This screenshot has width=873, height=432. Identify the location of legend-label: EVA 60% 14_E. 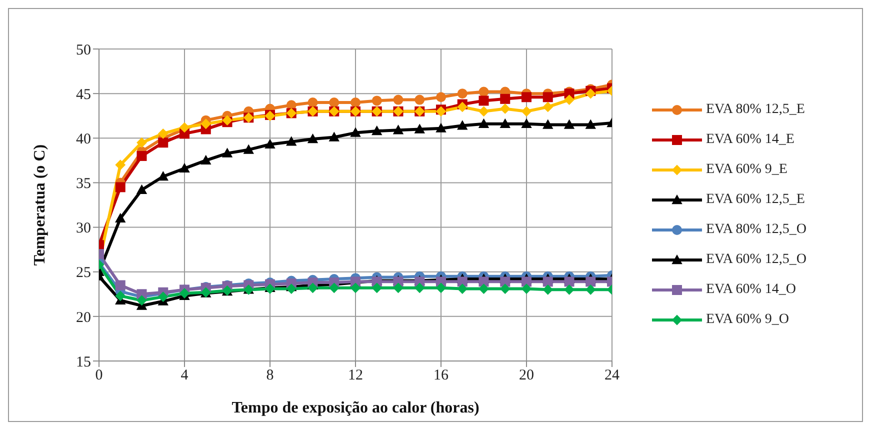
(750, 140).